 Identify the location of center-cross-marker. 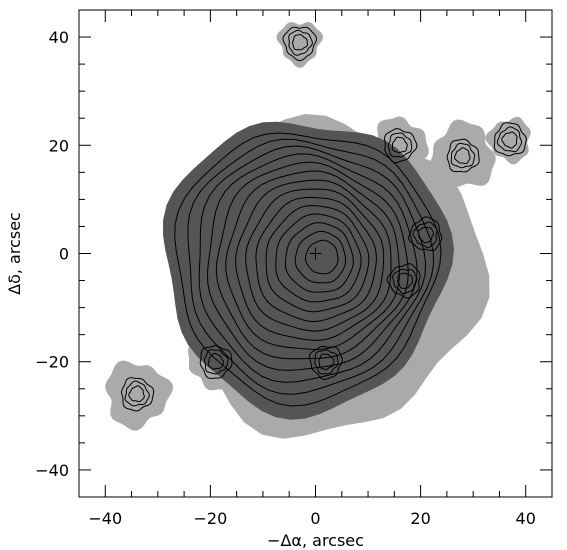
(315, 253).